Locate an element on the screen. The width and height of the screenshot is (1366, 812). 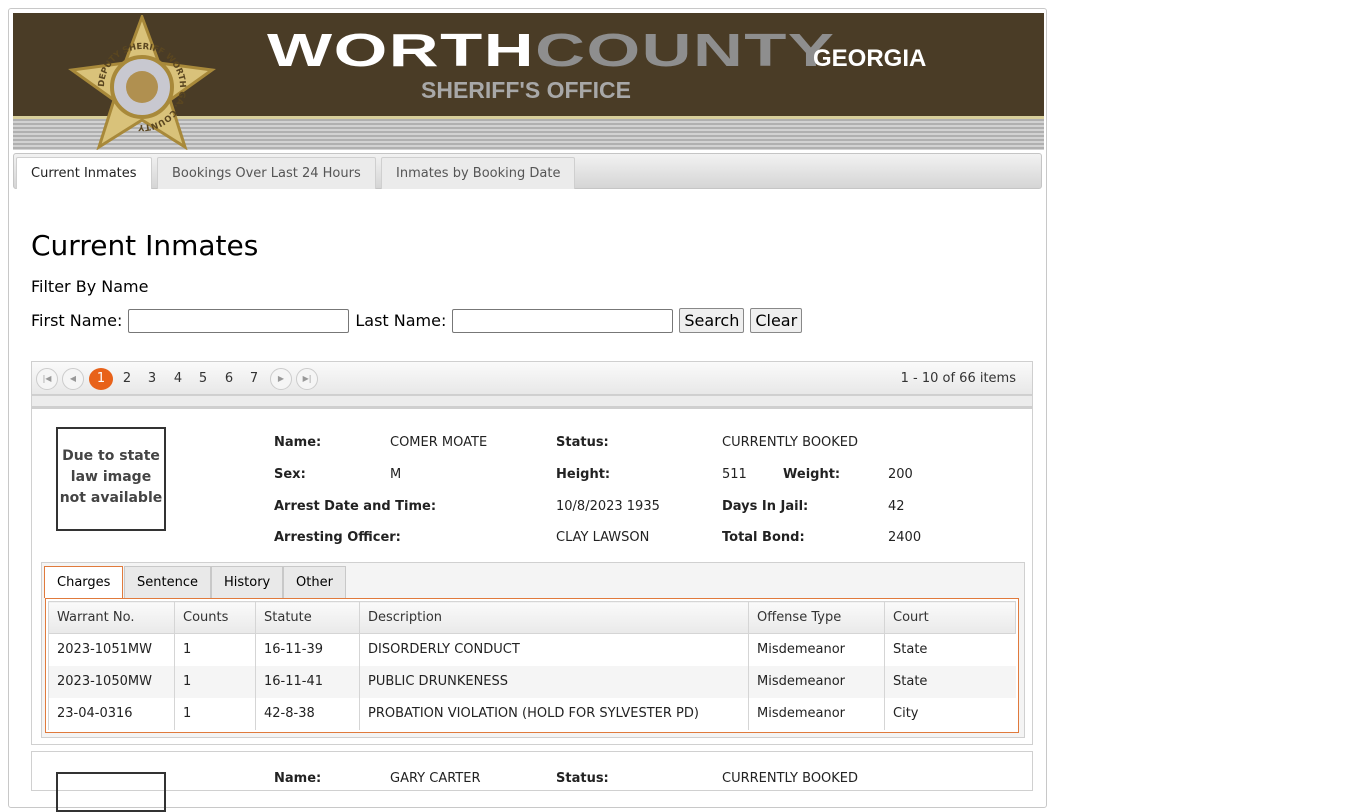
tab-inmates-by-booking-date: Inmates by Booking Date is located at coordinates (478, 173).